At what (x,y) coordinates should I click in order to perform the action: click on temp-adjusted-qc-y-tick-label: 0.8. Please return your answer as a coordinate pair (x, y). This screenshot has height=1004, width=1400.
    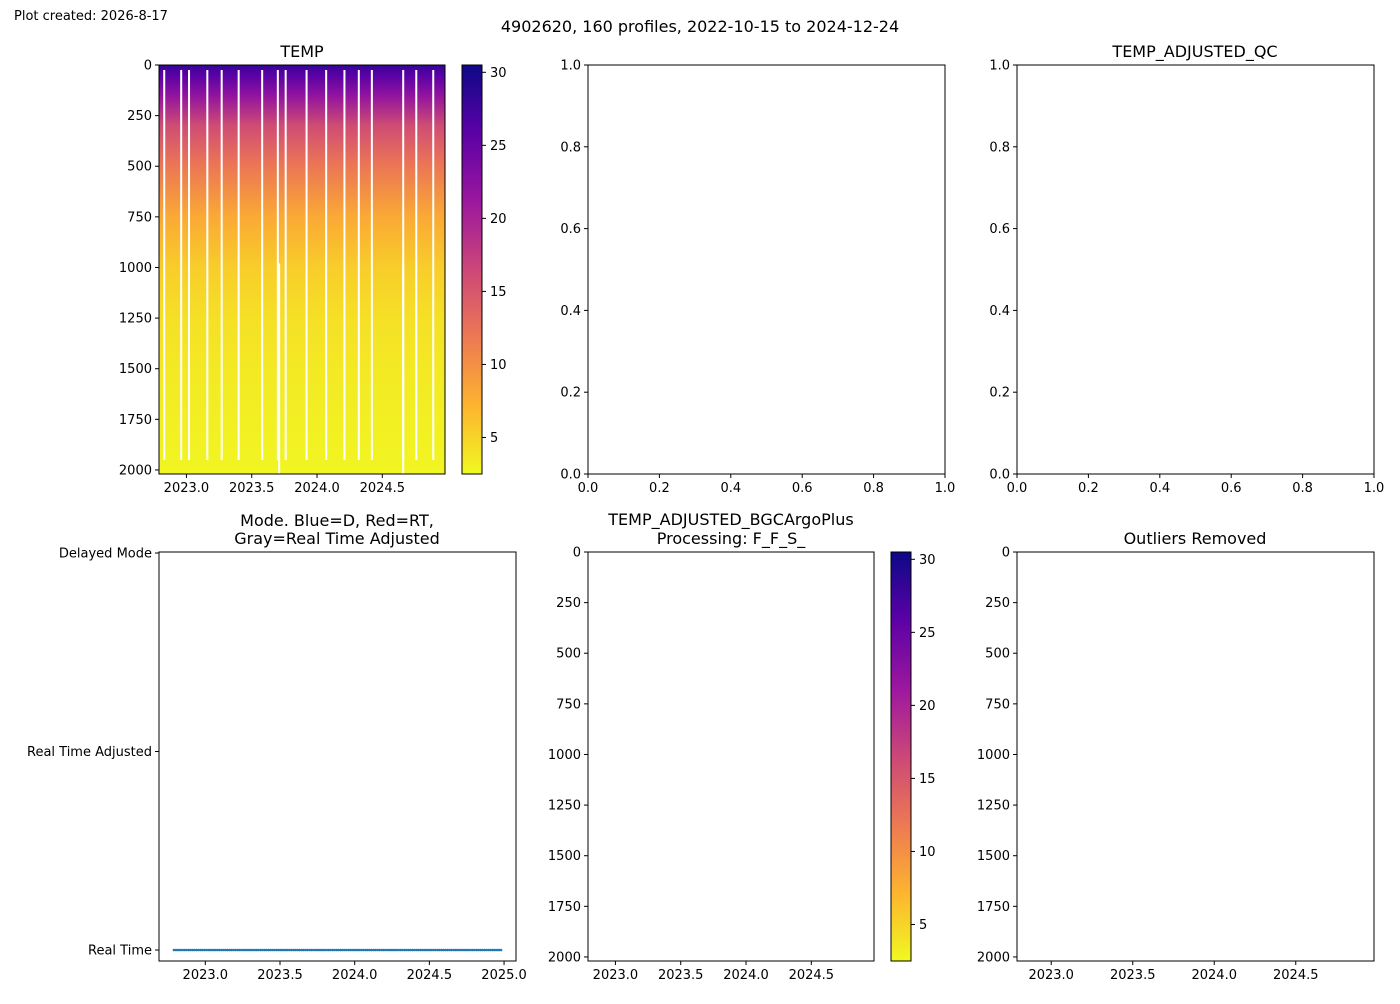
    Looking at the image, I should click on (999, 147).